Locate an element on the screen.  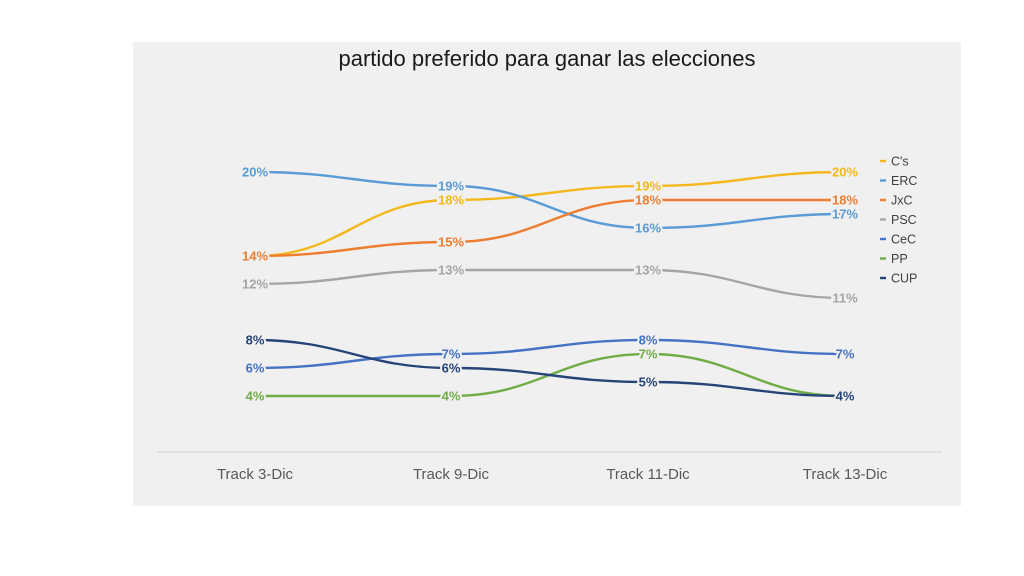
data-label-psc-0: 12% is located at coordinates (255, 284).